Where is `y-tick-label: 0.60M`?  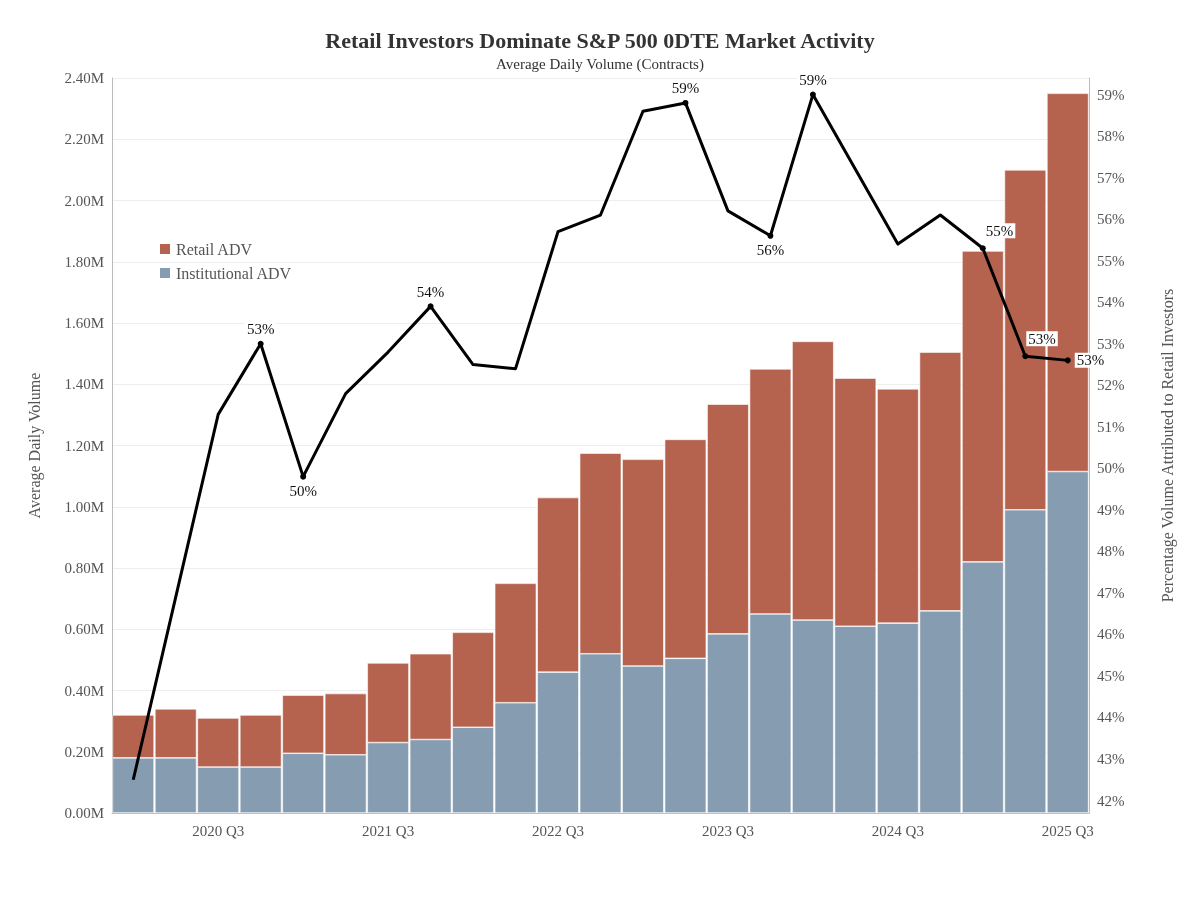
y-tick-label: 0.60M is located at coordinates (84, 629).